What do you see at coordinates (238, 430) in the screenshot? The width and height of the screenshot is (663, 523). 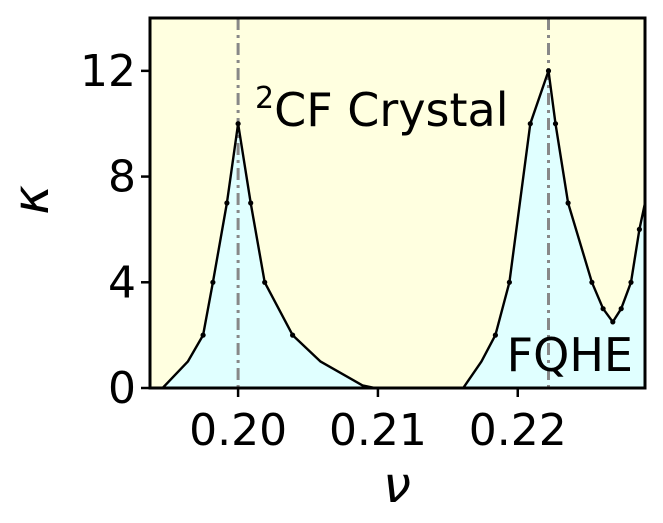 I see `x-tick-label: 0.20` at bounding box center [238, 430].